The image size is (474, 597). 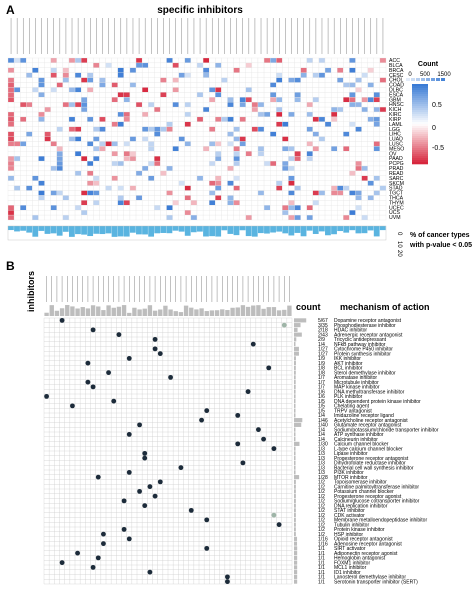 What do you see at coordinates (168, 310) in the screenshot?
I see `matrix-top-bars` at bounding box center [168, 310].